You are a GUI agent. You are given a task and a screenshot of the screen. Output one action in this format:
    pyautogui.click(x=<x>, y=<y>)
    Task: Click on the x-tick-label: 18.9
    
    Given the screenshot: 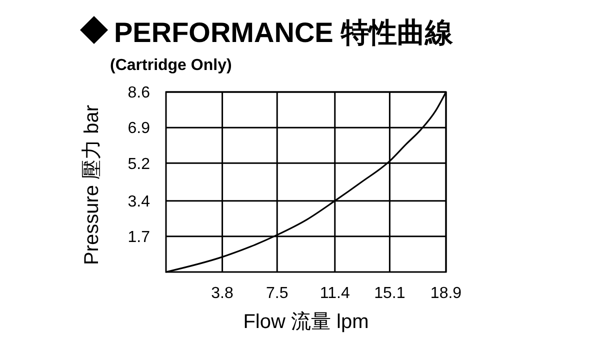 What is the action you would take?
    pyautogui.click(x=446, y=293)
    